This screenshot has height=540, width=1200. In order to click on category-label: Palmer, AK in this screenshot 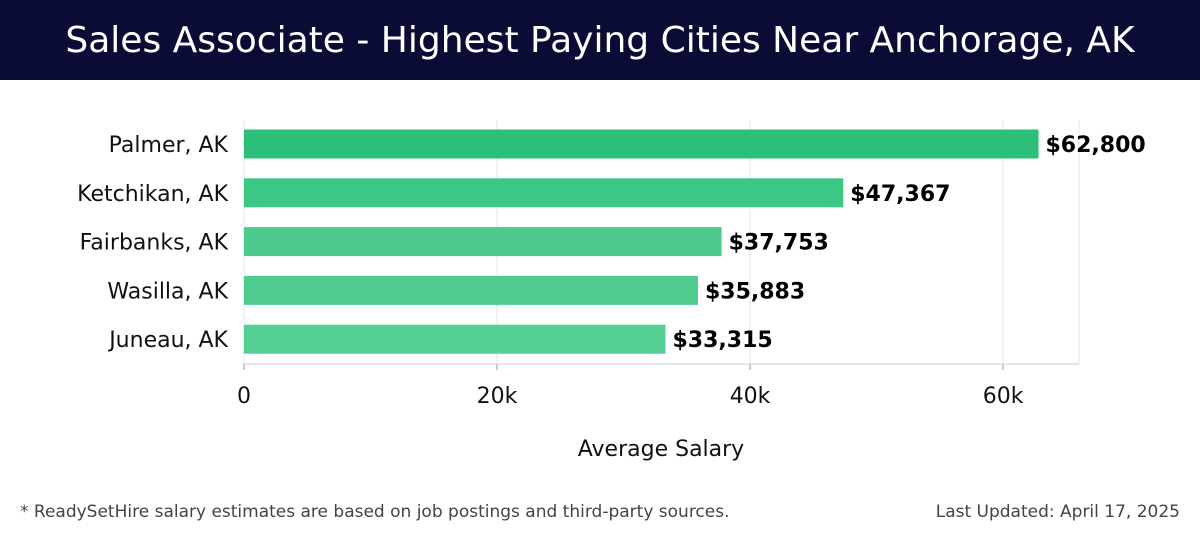, I will do `click(169, 145)`.